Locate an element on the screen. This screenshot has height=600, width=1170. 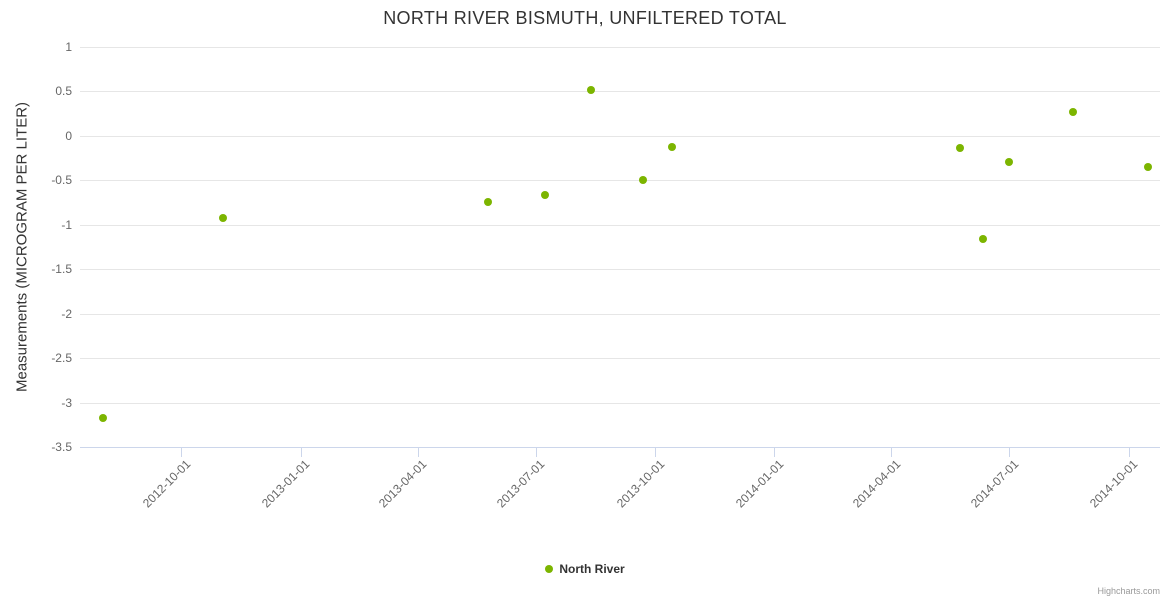
chart-title: NORTH RIVER BISMUTH, UNFILTERED TOTAL is located at coordinates (585, 18).